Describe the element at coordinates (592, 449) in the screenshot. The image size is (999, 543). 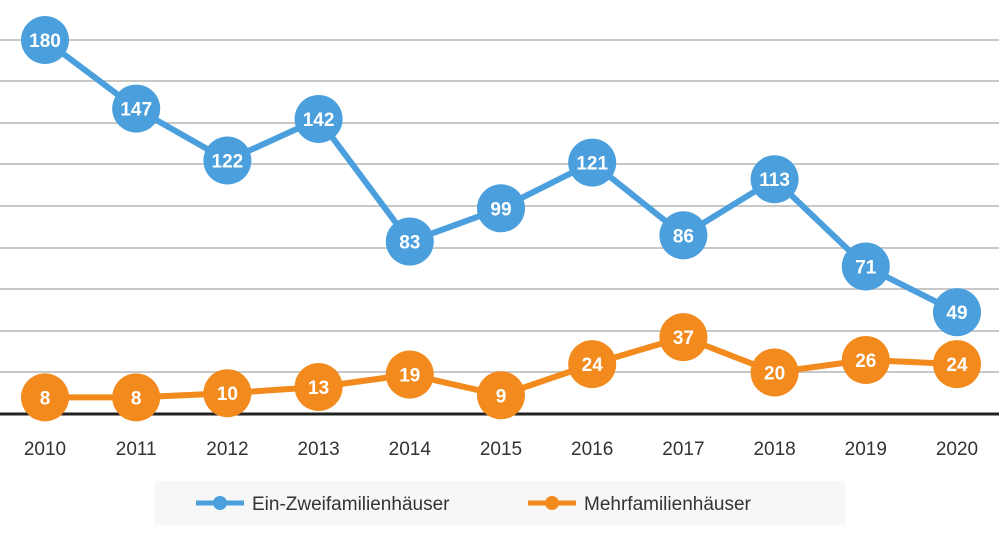
I see `x-tick-label: 2016` at that location.